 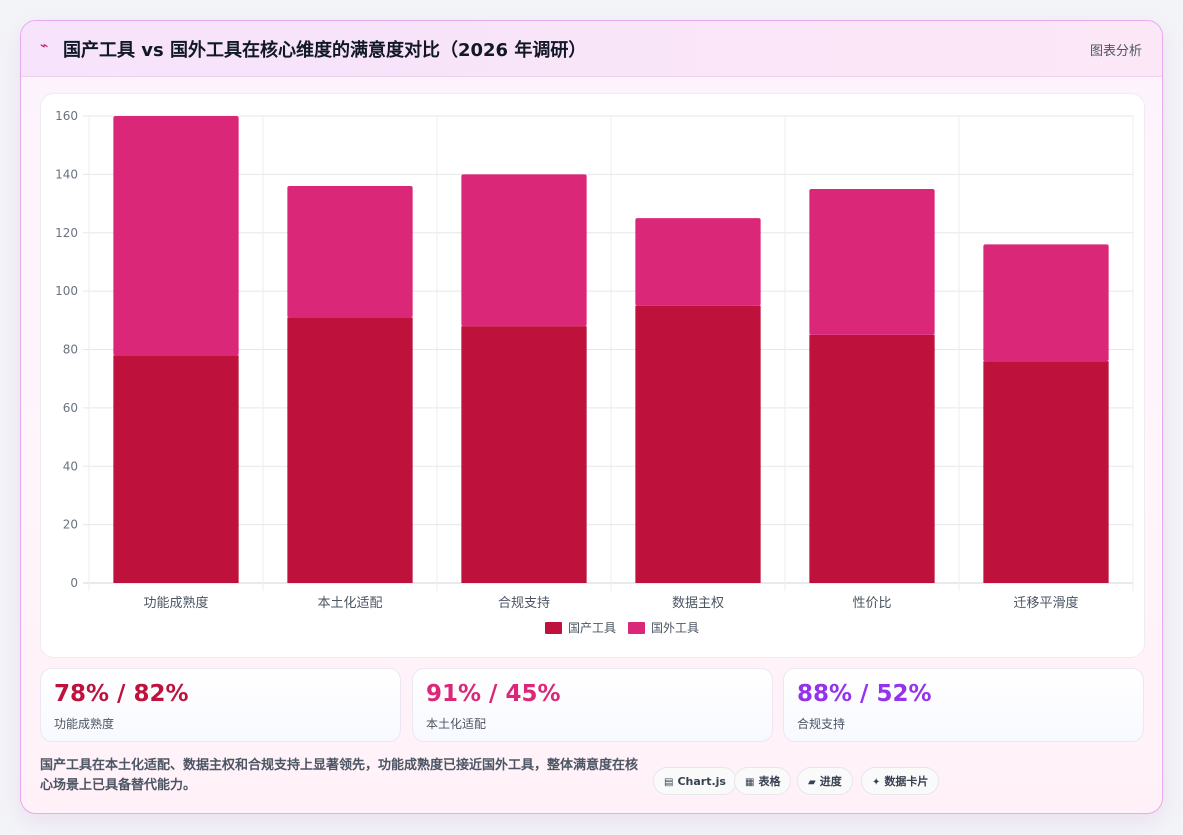 I want to click on kpi-value: 78% / 82%, so click(x=121, y=694).